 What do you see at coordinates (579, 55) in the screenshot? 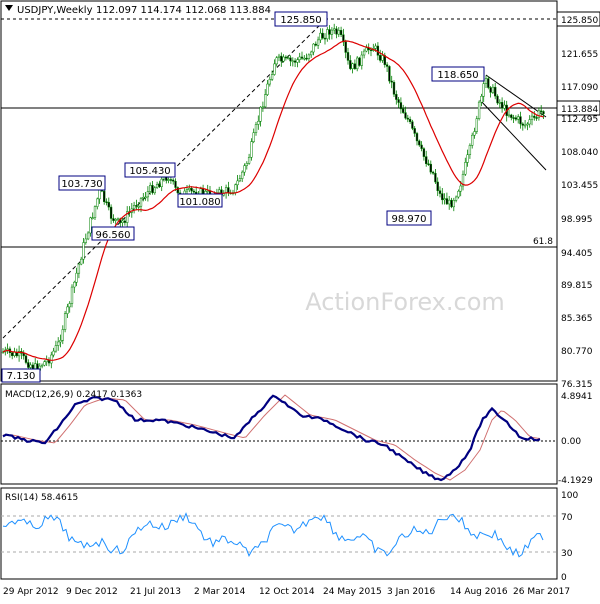
I see `y-tick-label: 121.655` at bounding box center [579, 55].